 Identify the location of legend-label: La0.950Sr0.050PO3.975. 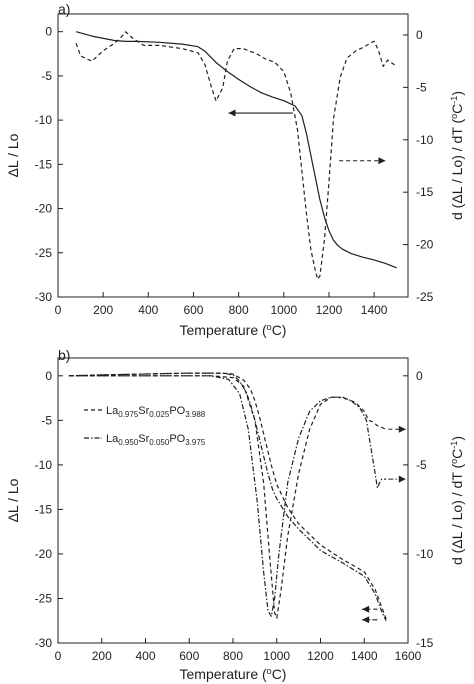
(156, 440).